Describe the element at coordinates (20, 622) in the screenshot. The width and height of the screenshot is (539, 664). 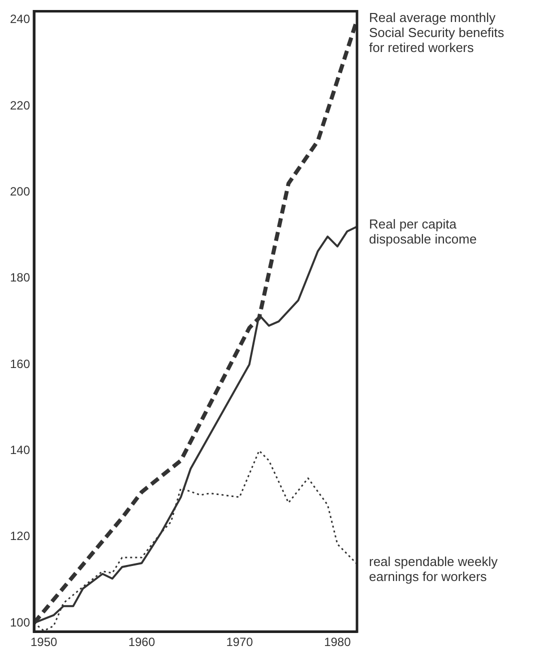
I see `y-tick-label: 100` at that location.